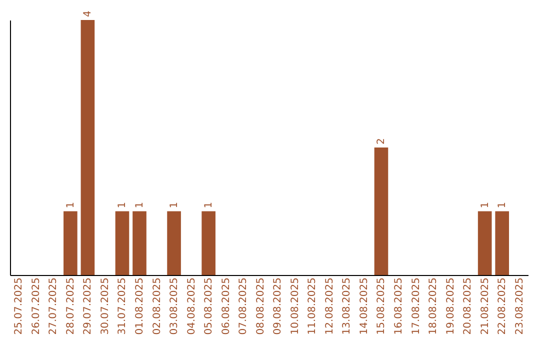 Image resolution: width=540 pixels, height=340 pixels. Describe the element at coordinates (174, 306) in the screenshot. I see `x-tick-label: 03.08.2025` at that location.